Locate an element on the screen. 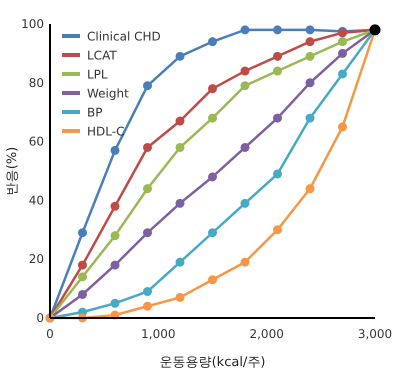 This screenshot has height=377, width=398. legend-label: Clinical CHD is located at coordinates (124, 37).